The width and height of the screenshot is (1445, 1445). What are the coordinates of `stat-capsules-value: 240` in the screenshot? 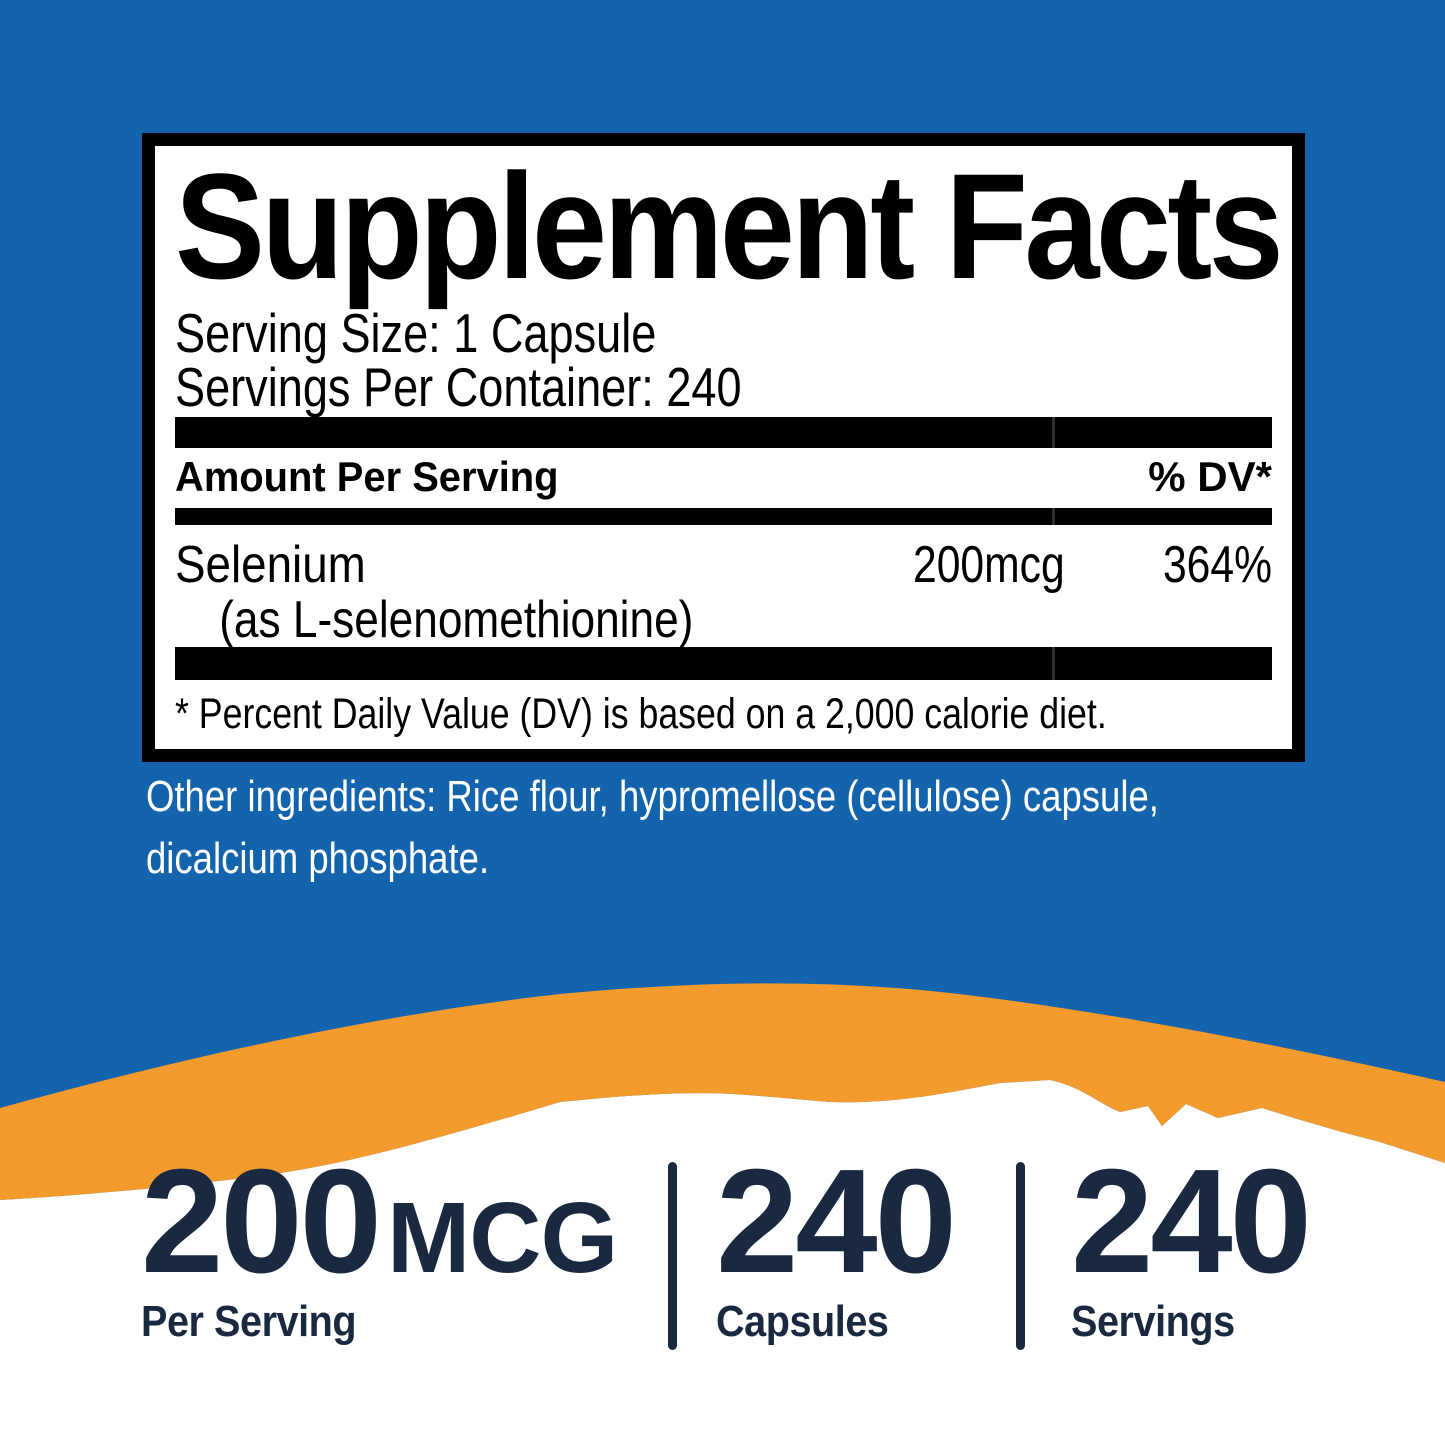 It's located at (836, 1221).